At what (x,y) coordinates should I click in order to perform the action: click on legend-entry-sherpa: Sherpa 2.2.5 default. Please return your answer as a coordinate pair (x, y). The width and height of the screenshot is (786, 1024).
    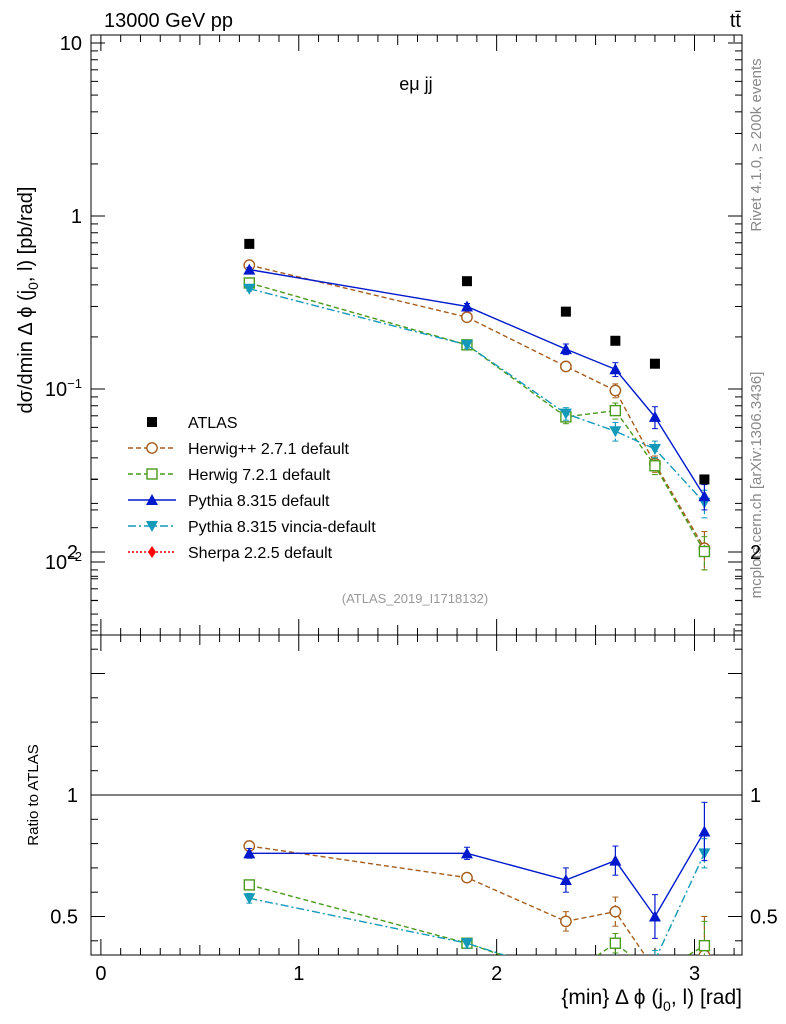
    Looking at the image, I should click on (230, 553).